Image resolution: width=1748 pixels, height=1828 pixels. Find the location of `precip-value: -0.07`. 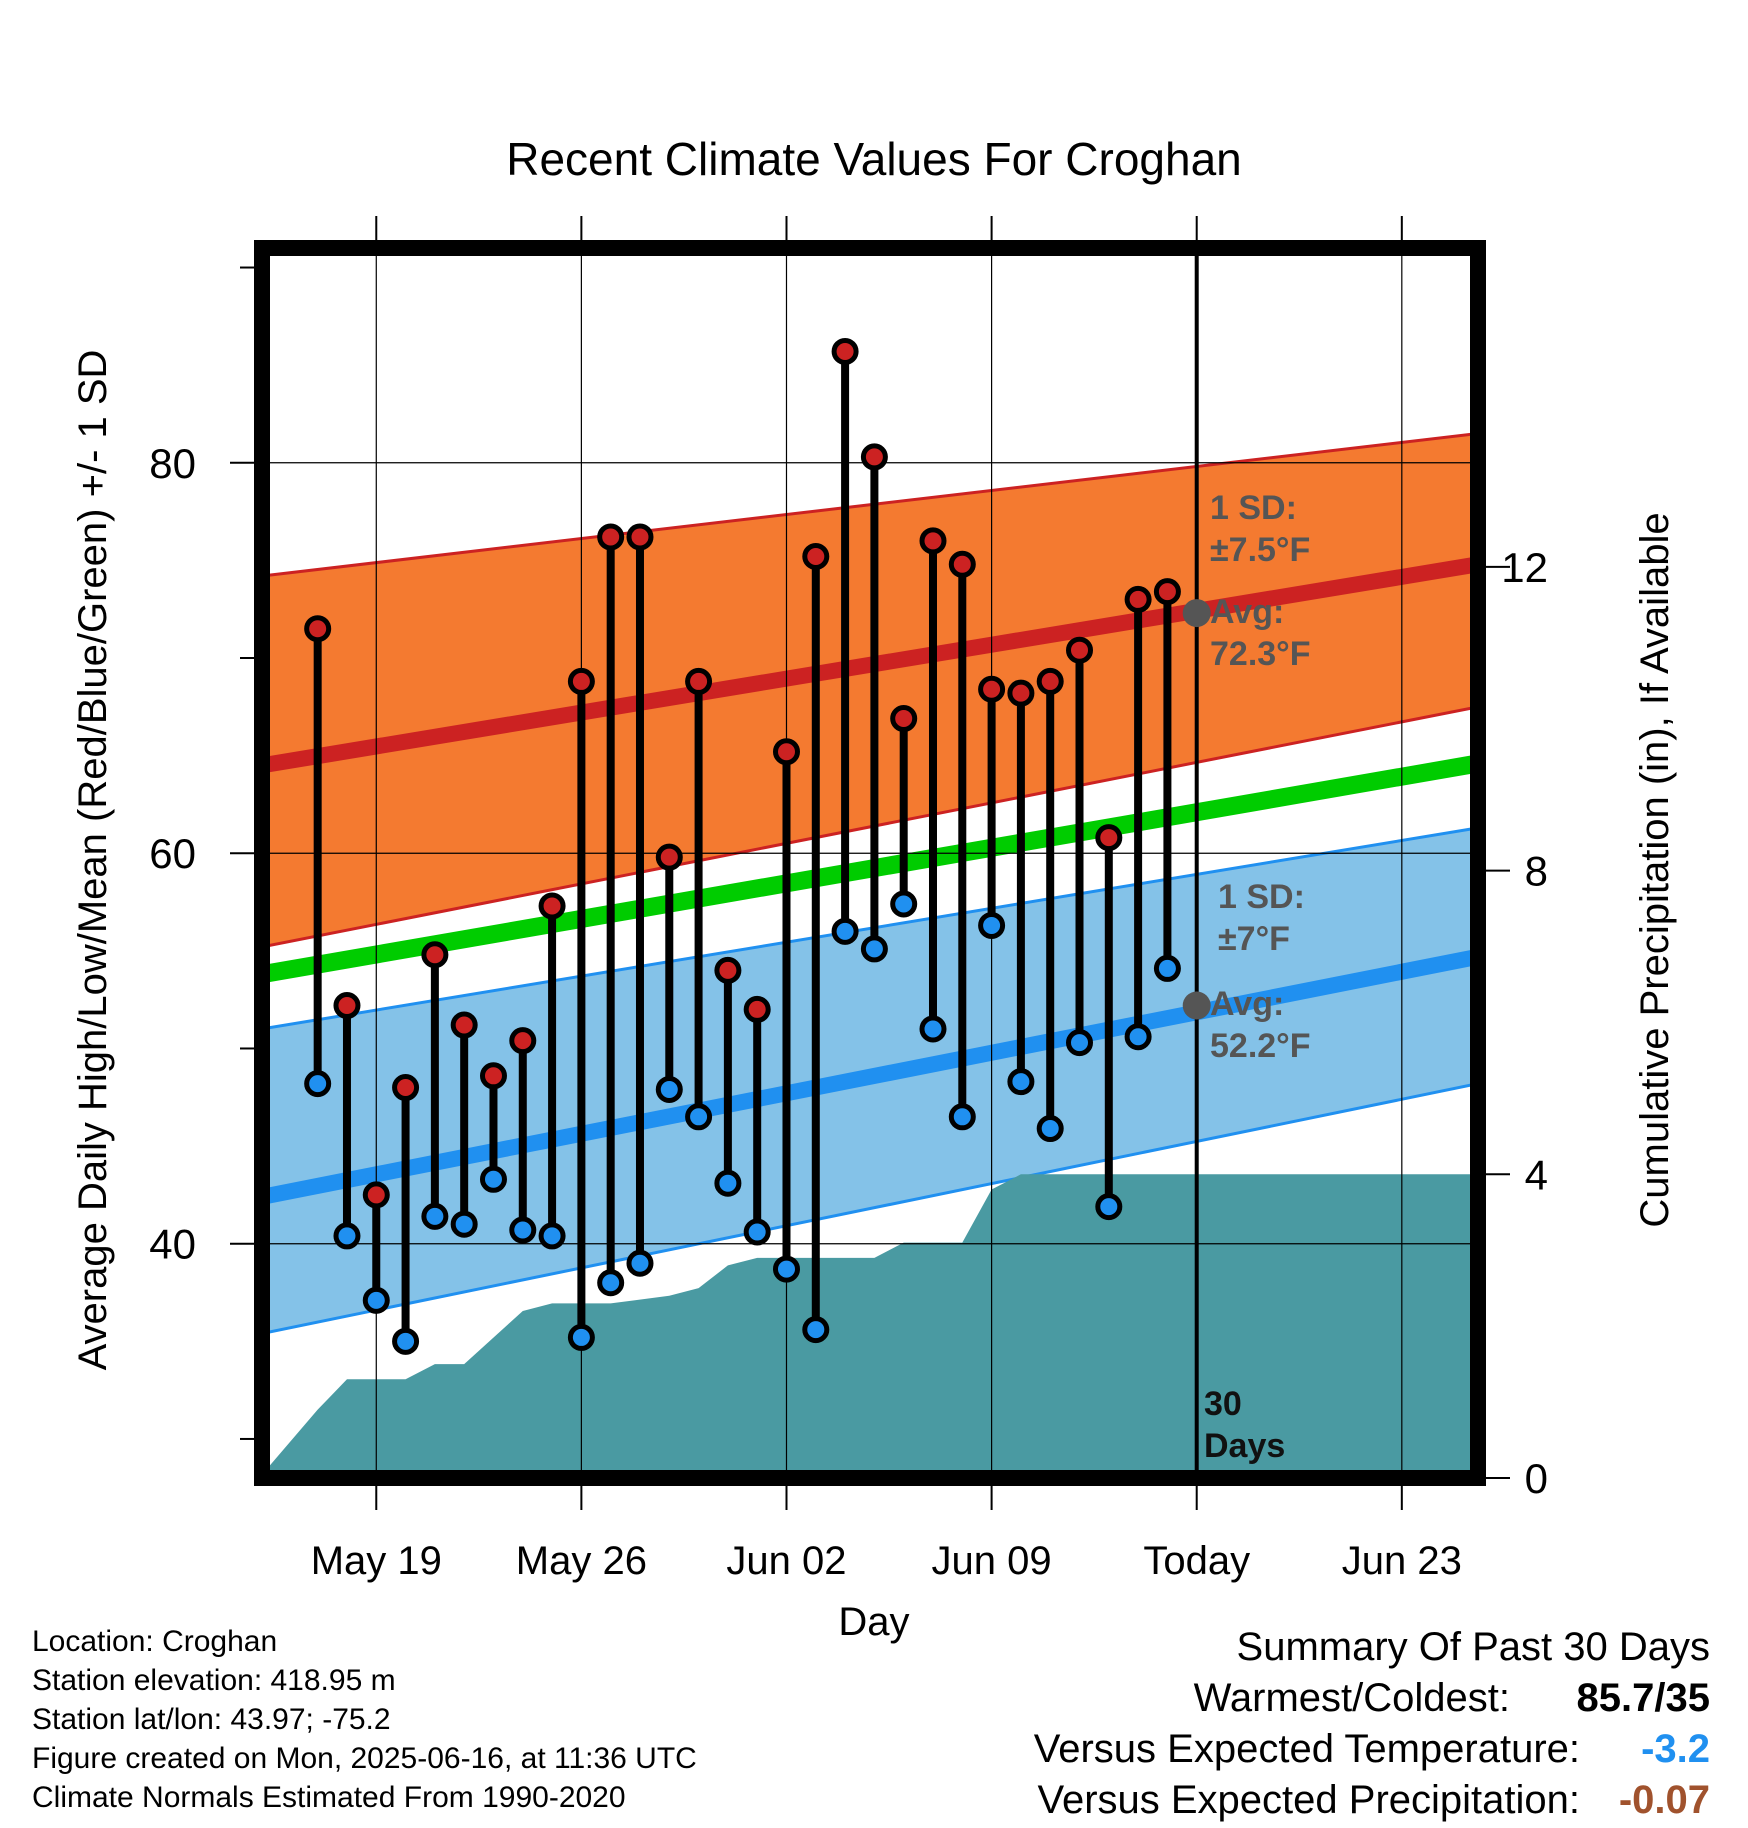

precip-value: -0.07 is located at coordinates (1664, 1800).